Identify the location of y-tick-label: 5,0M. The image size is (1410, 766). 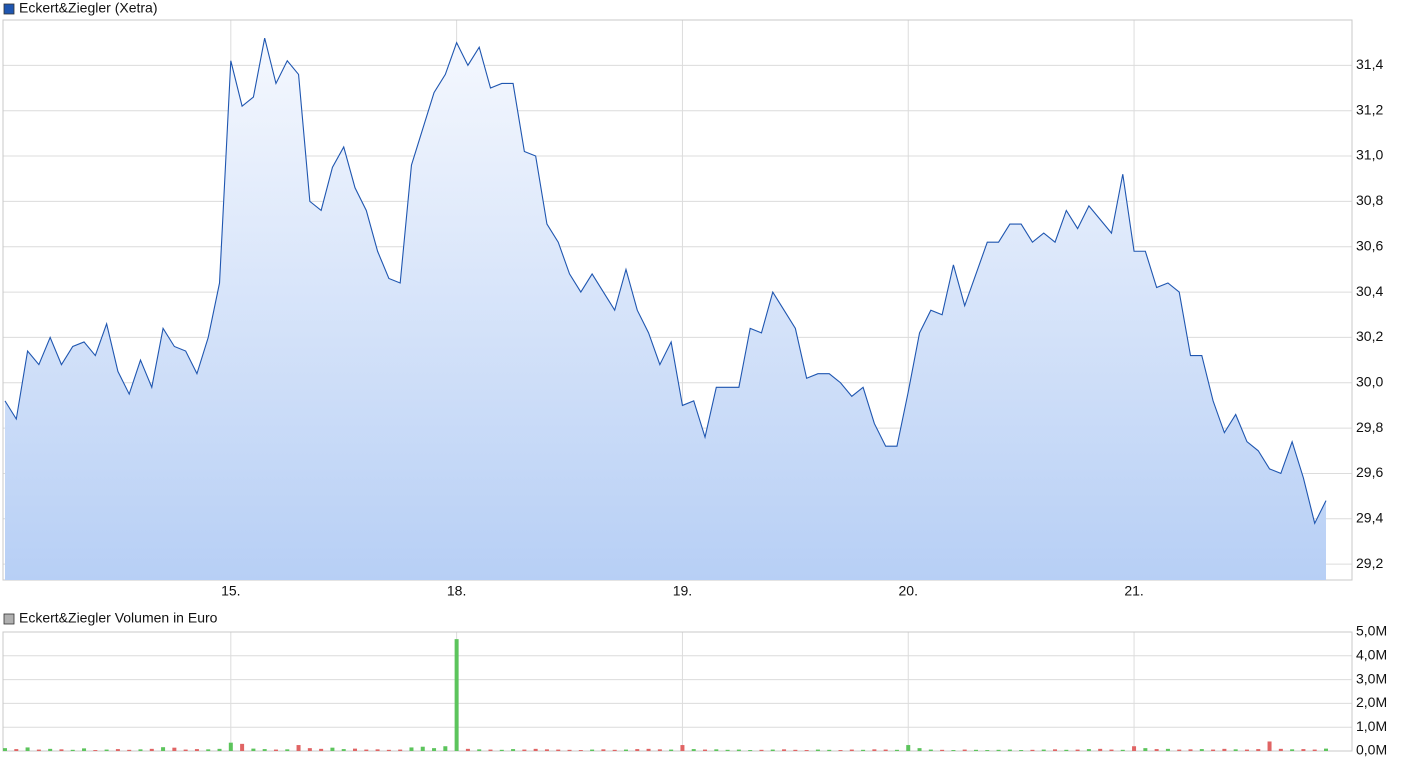
(1371, 631).